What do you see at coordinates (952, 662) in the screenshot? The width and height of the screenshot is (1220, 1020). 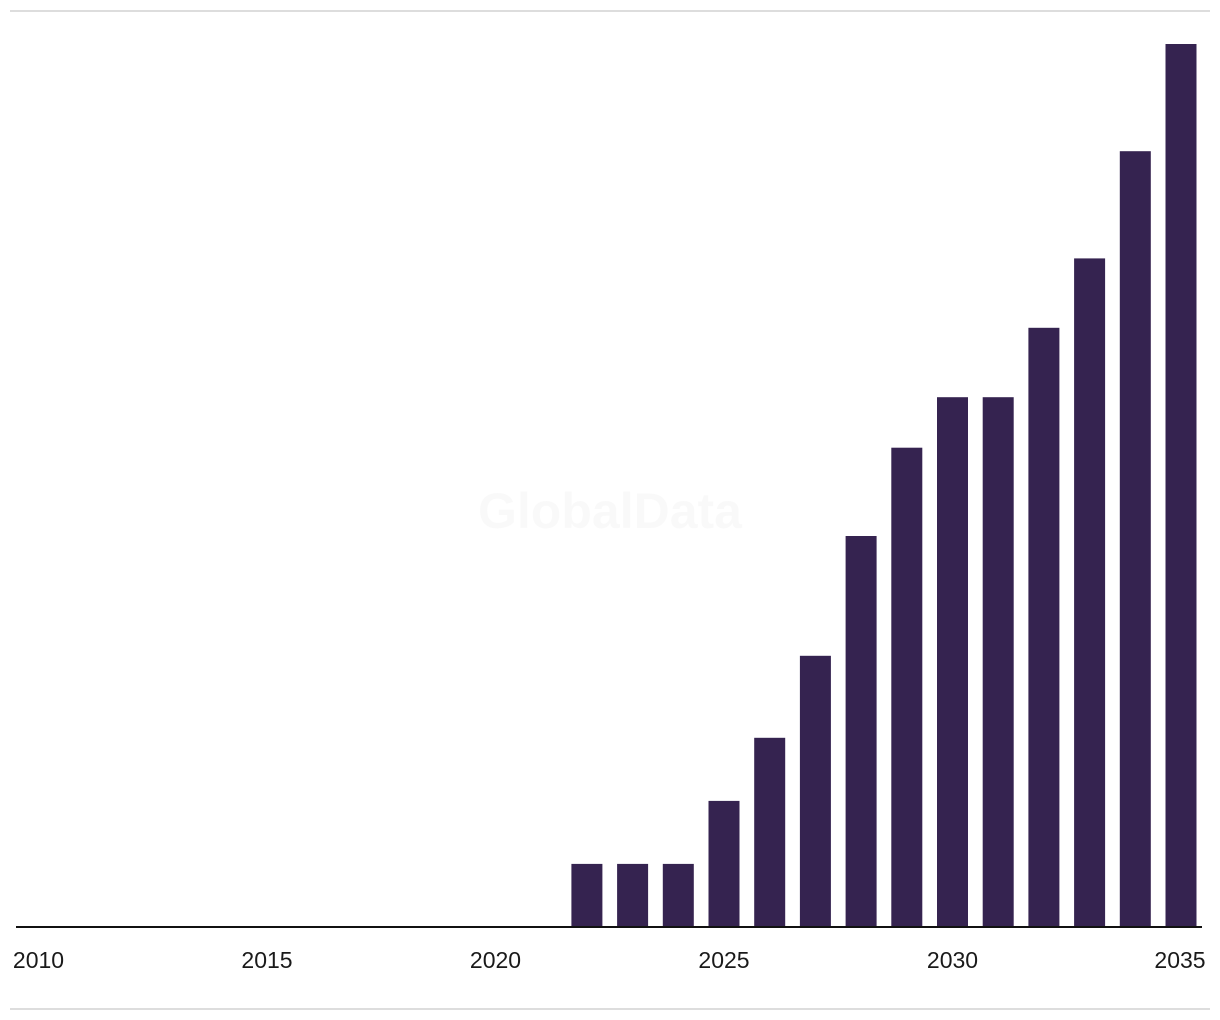 I see `bar-2030` at bounding box center [952, 662].